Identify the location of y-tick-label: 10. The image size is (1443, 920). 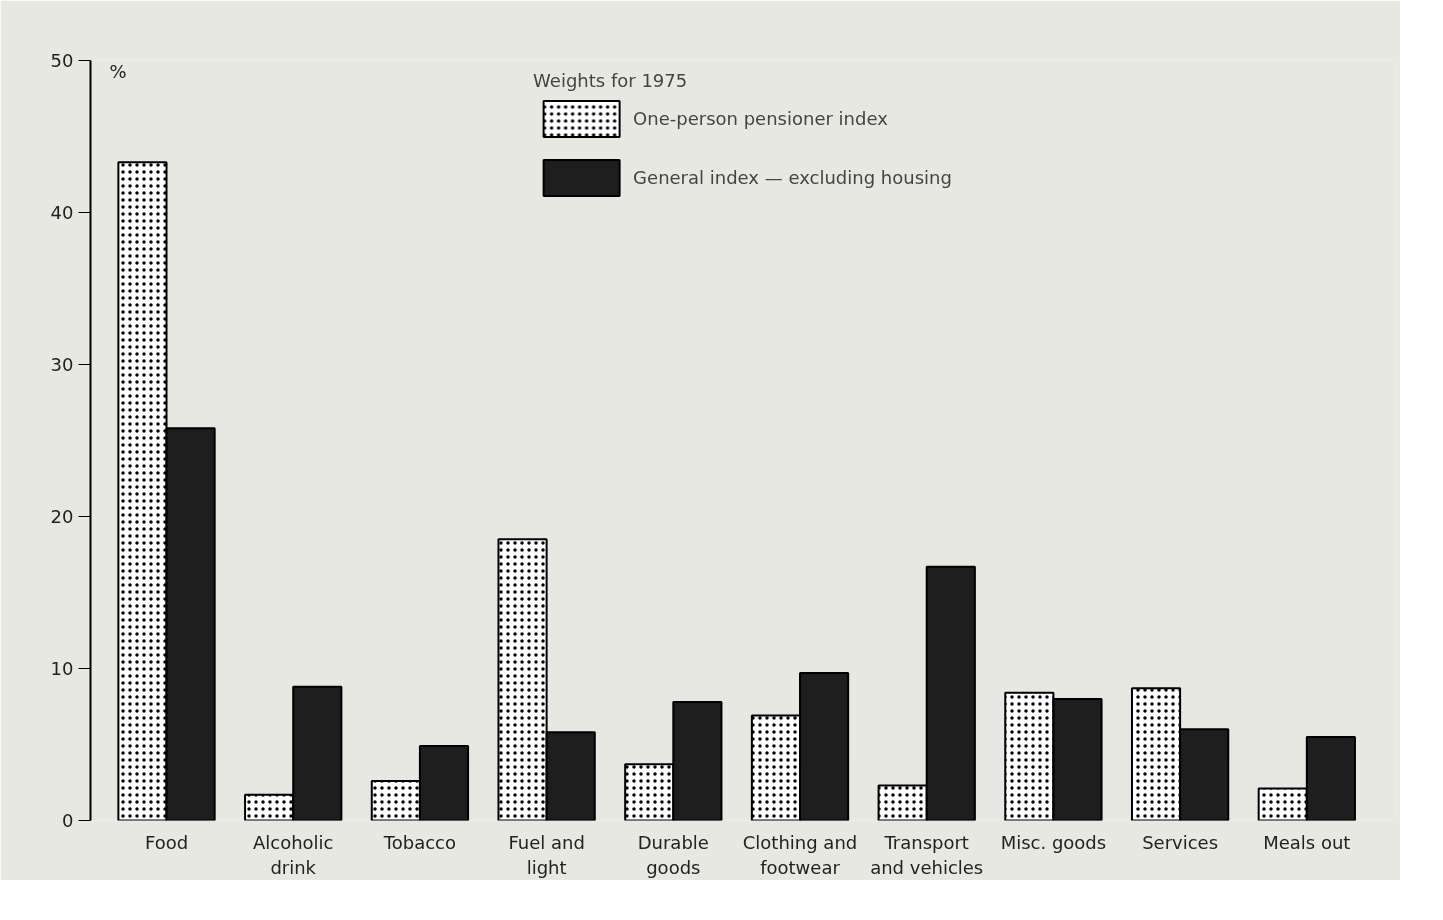
(62, 668).